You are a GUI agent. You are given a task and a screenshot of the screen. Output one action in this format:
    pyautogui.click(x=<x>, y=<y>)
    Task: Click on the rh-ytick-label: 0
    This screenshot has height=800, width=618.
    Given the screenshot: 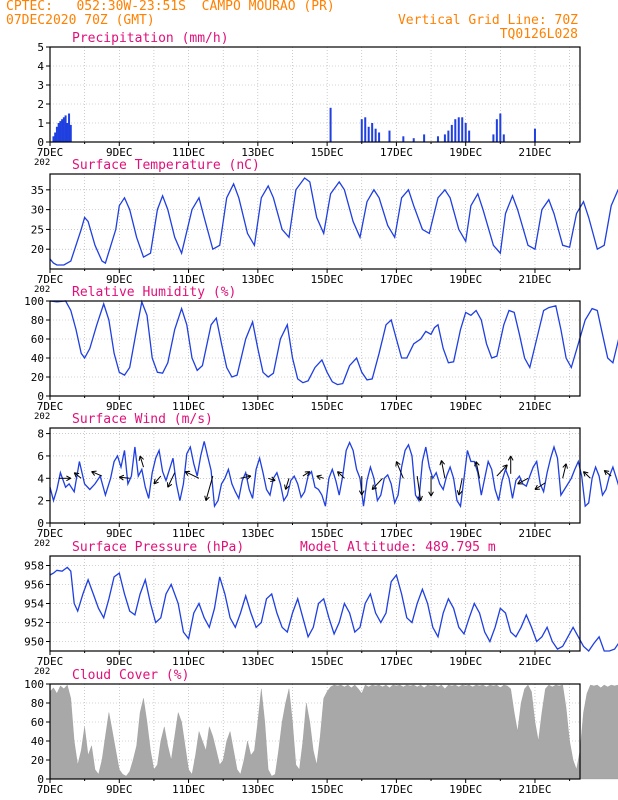 What is the action you would take?
    pyautogui.click(x=40, y=396)
    